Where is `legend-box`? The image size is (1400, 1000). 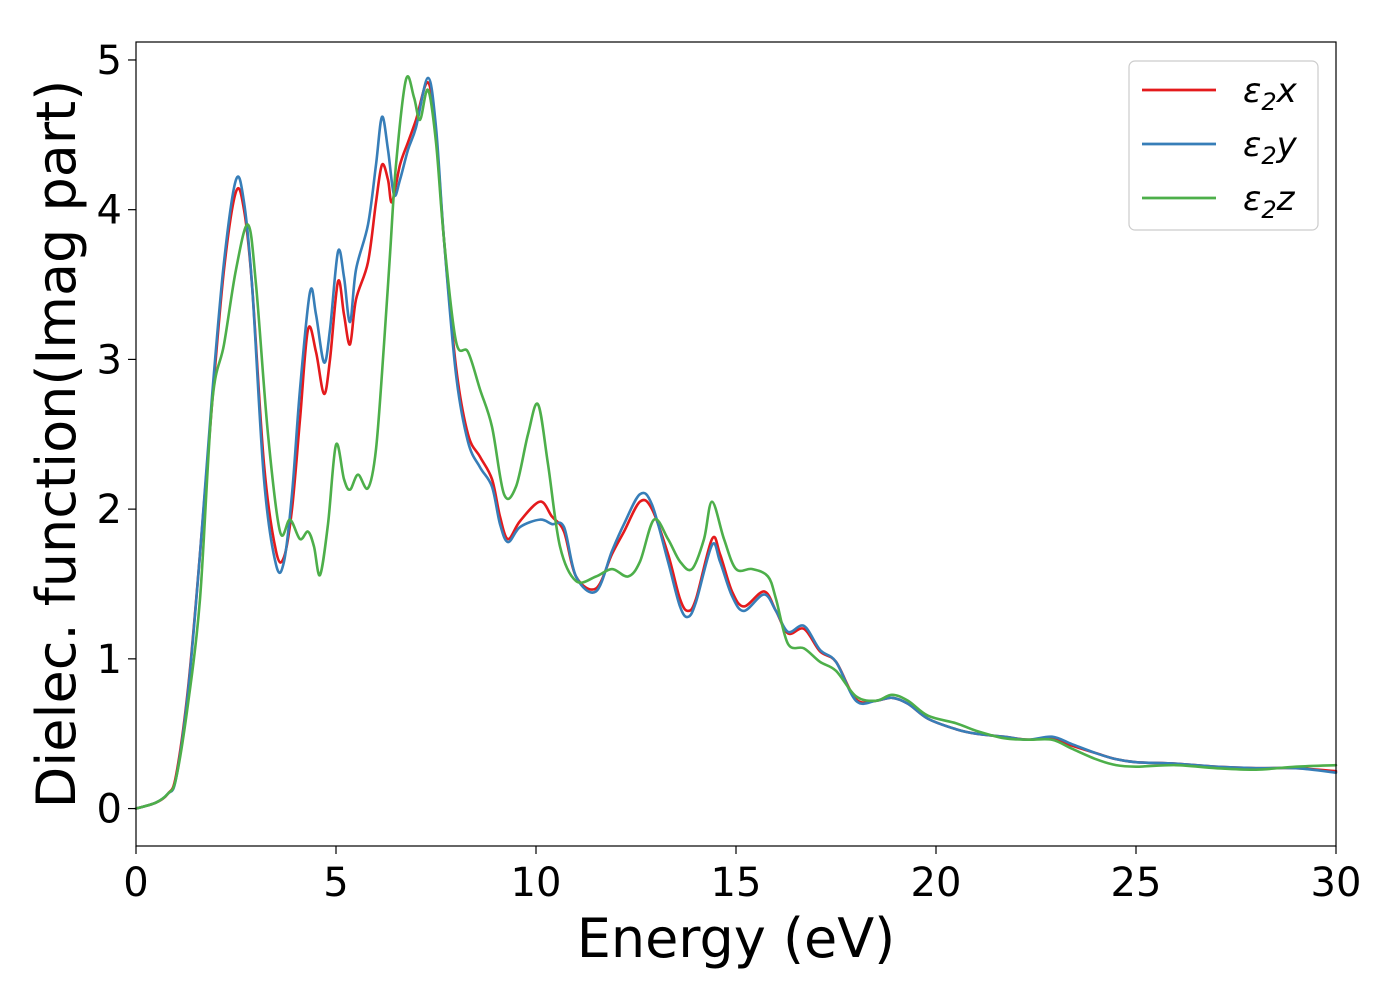 legend-box is located at coordinates (1223, 145).